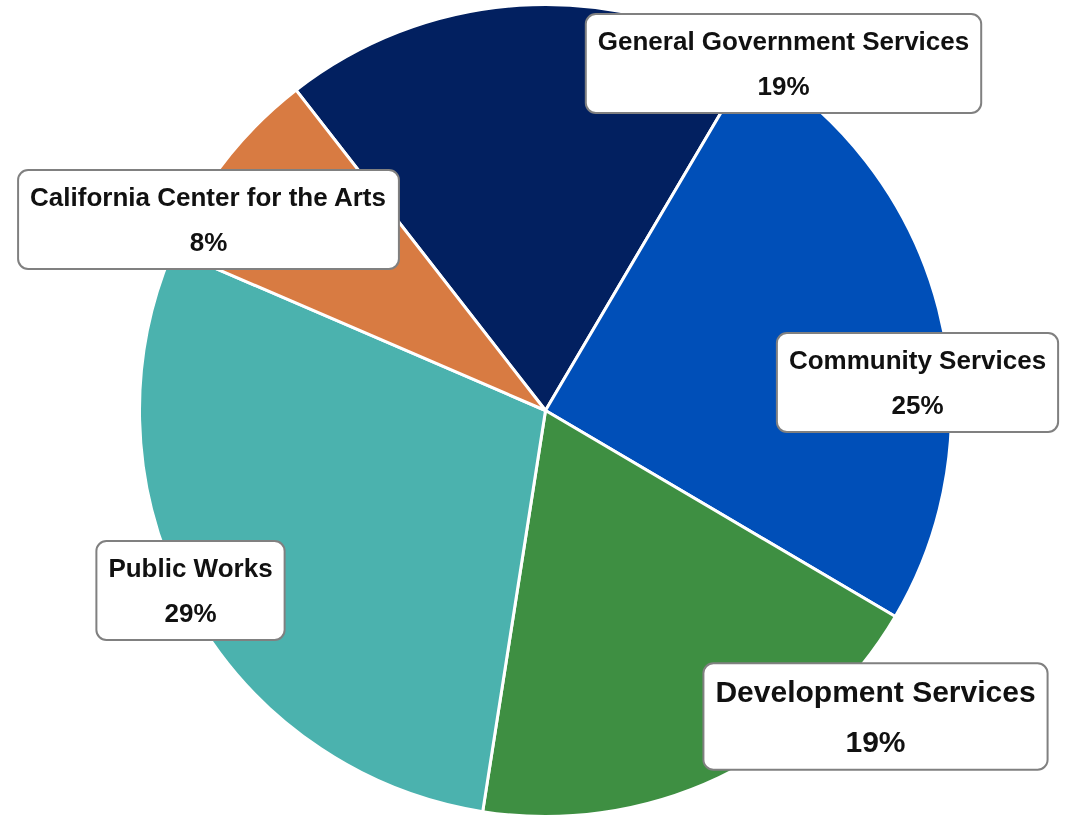  Describe the element at coordinates (208, 242) in the screenshot. I see `data-label: 8%` at that location.